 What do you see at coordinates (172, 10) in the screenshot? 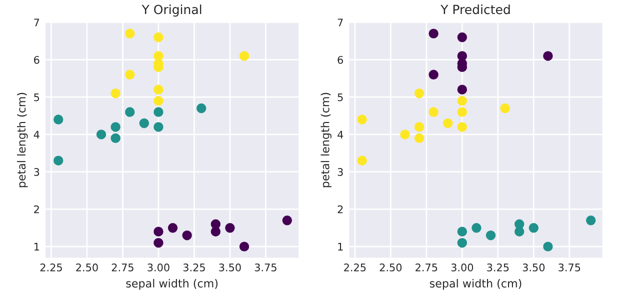
I see `chart-title: Y Original` at bounding box center [172, 10].